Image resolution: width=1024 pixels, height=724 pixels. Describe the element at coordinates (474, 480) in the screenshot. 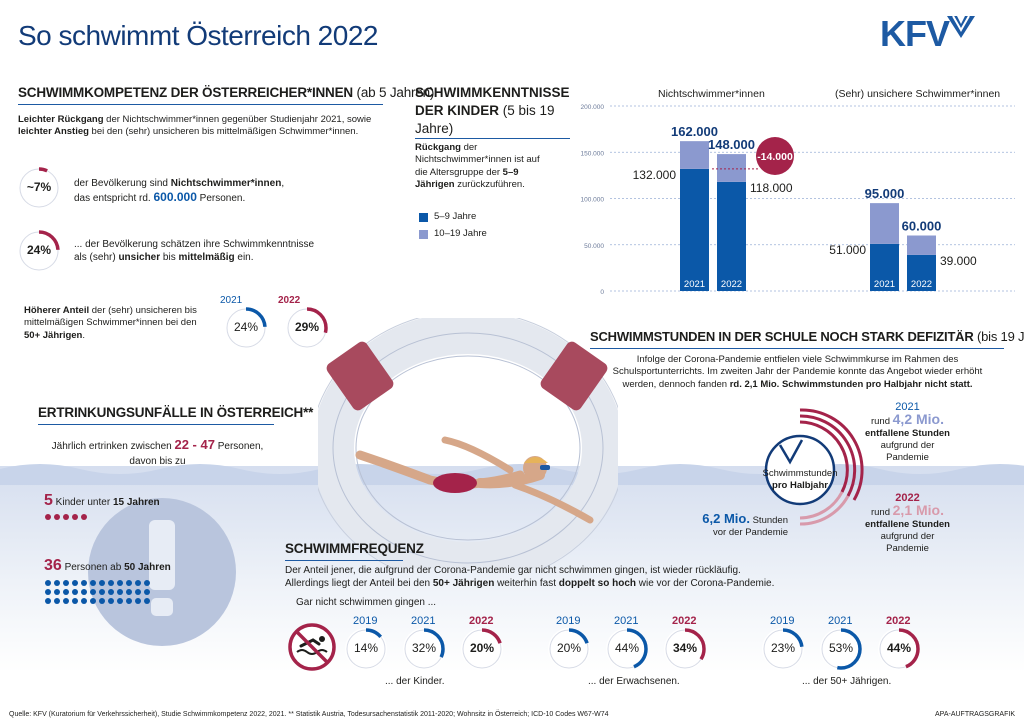

I see `swimmer-illustration` at that location.